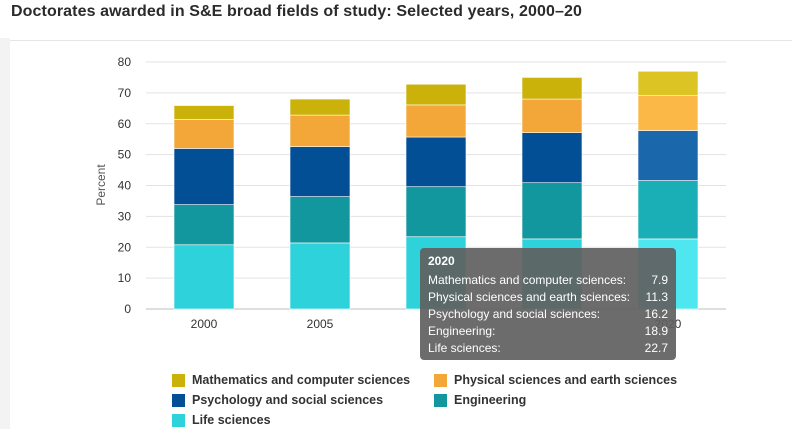 Image resolution: width=792 pixels, height=430 pixels. Describe the element at coordinates (529, 296) in the screenshot. I see `tooltip-label: Physical sciences and earth sciences:` at that location.